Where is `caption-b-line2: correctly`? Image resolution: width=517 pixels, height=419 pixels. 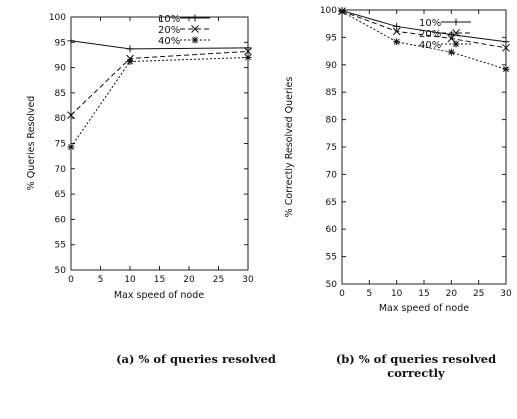 caption-b-line2: correctly is located at coordinates (416, 373).